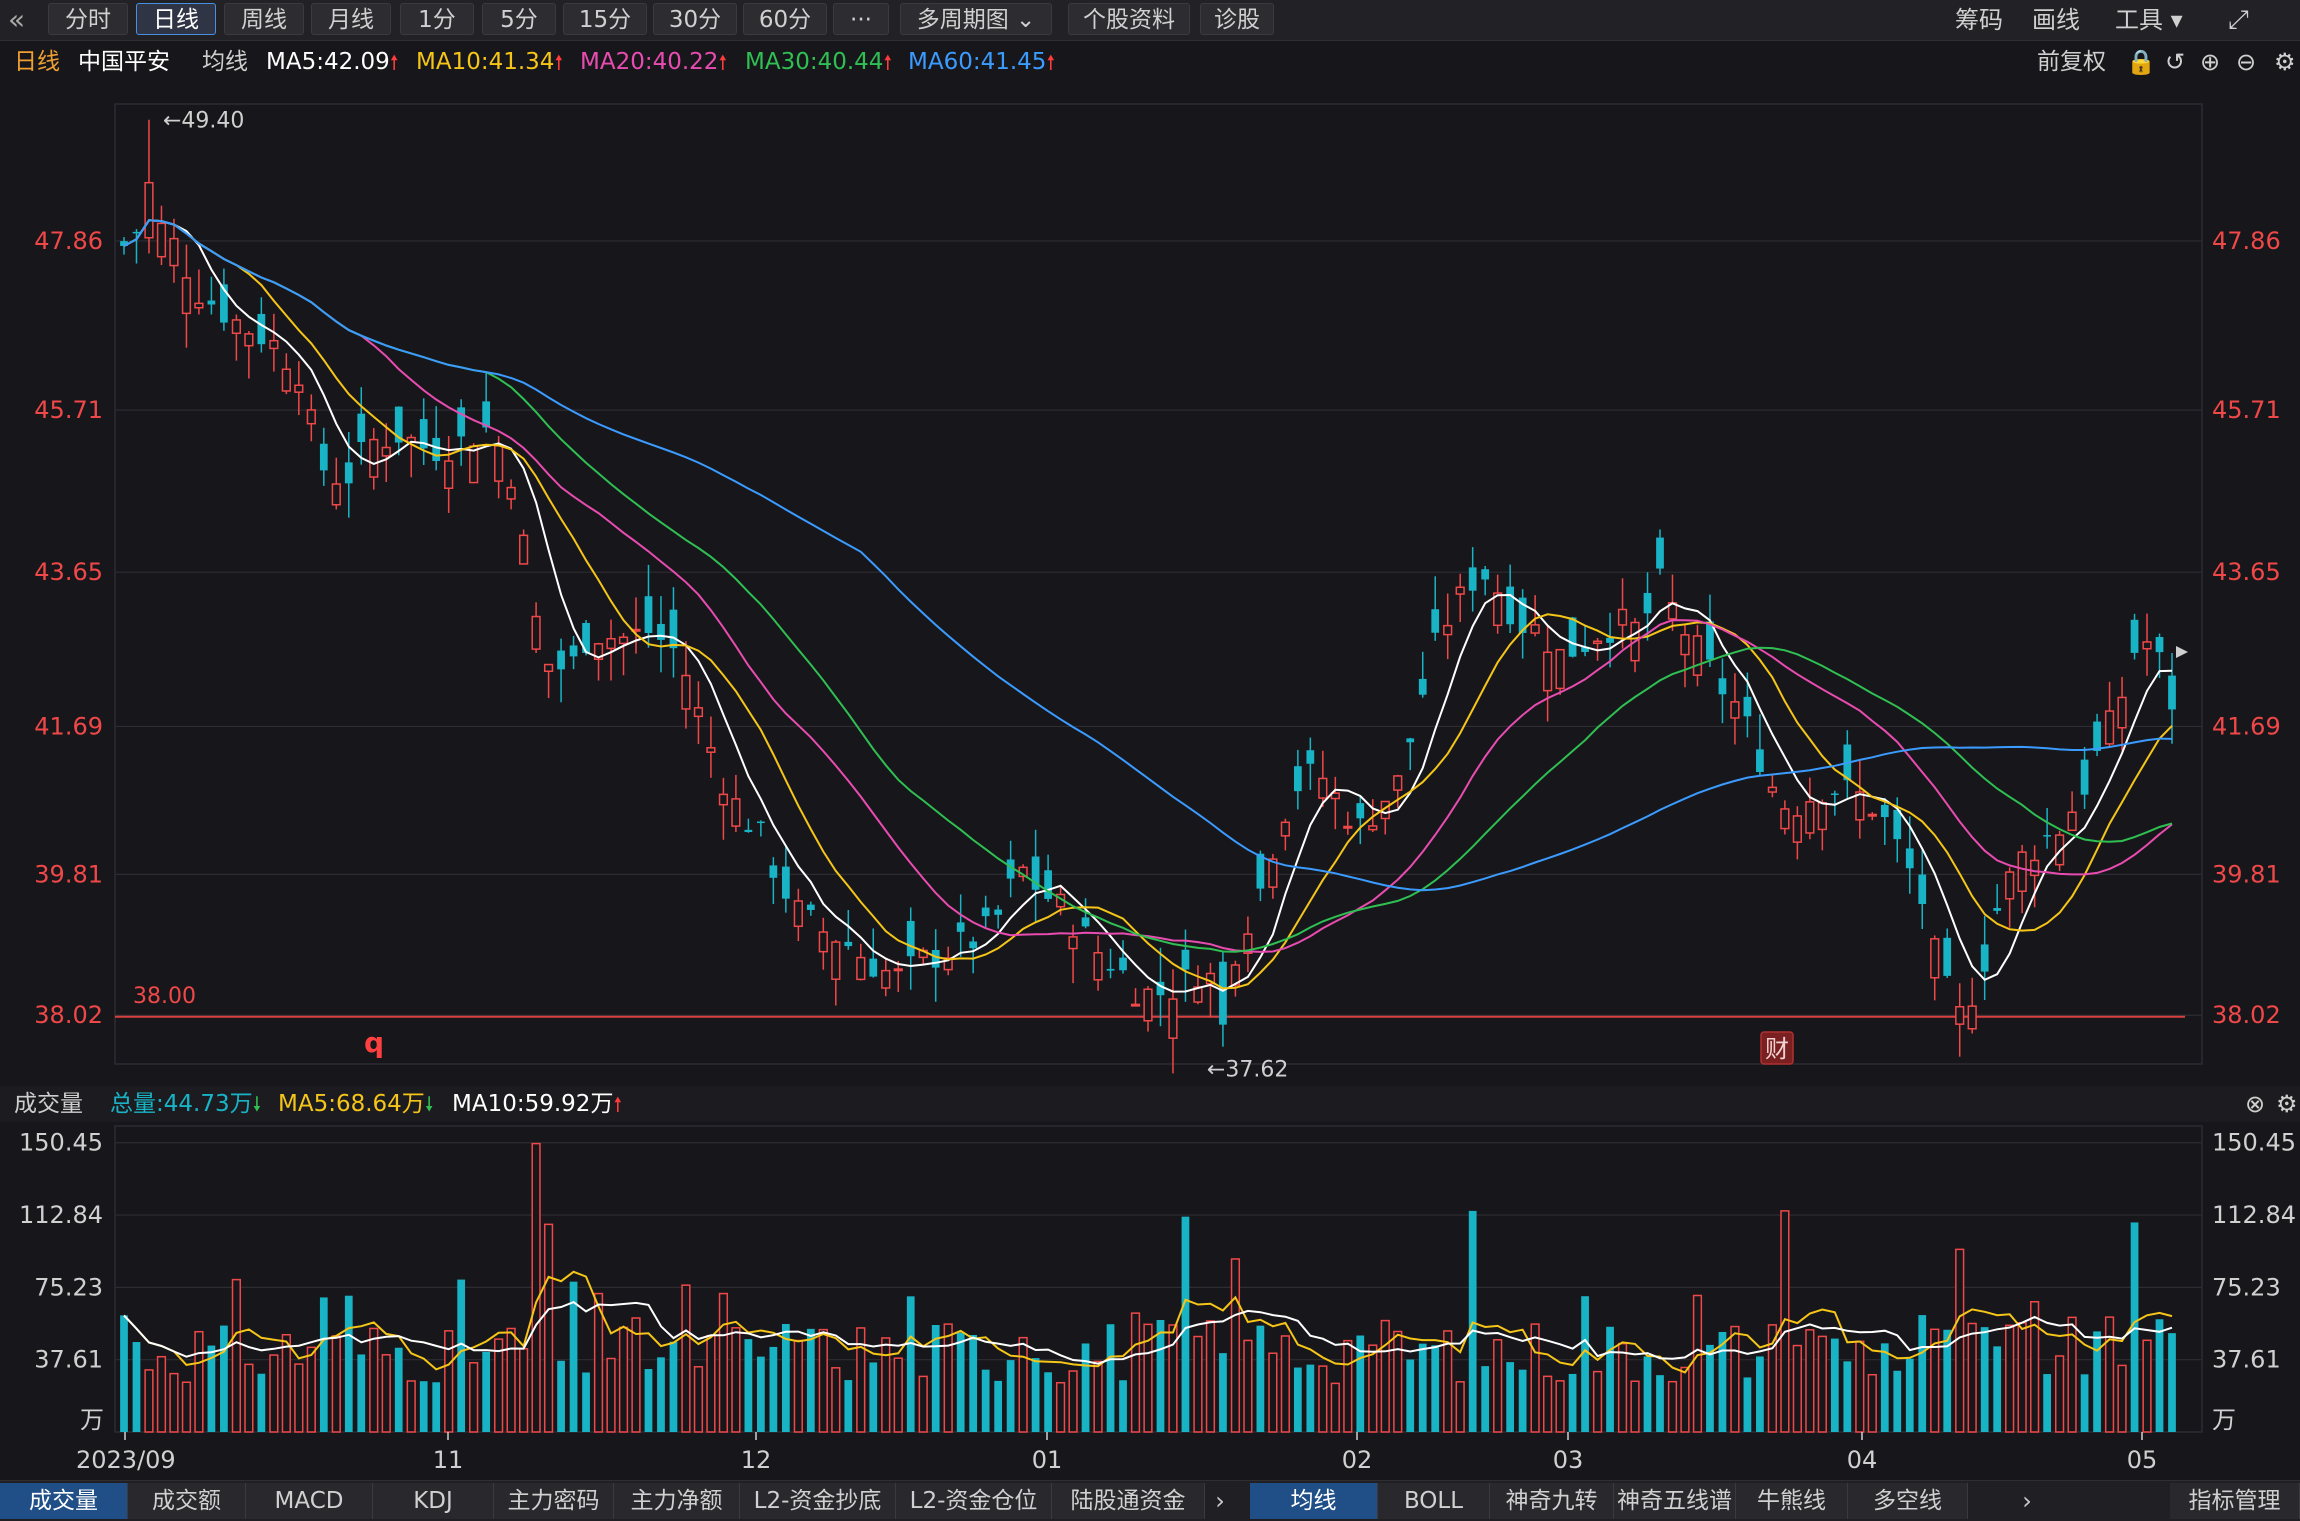 The height and width of the screenshot is (1521, 2300). Describe the element at coordinates (176, 19) in the screenshot. I see `toolbar-item-1: 日线` at that location.